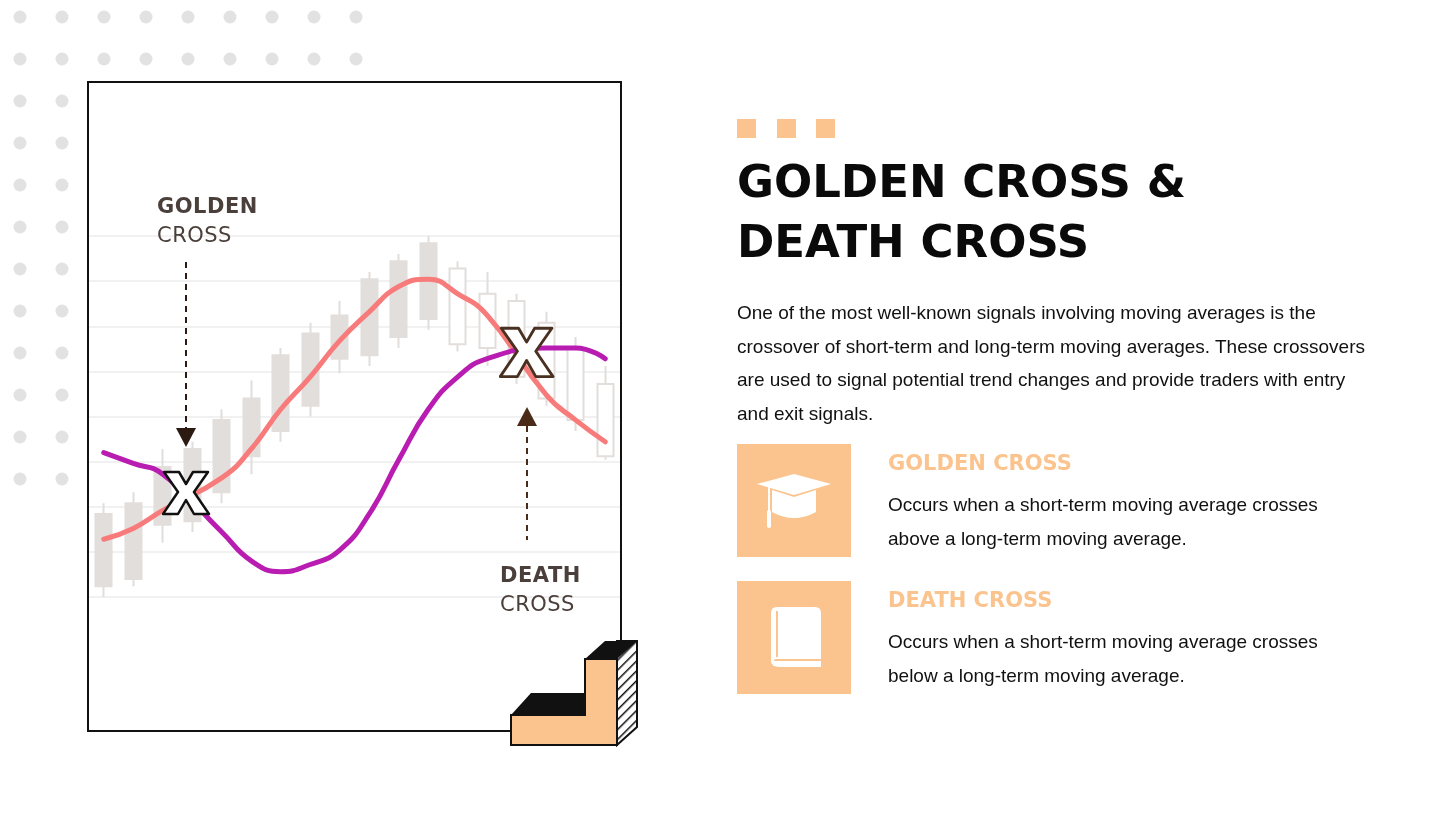 The image size is (1445, 813). What do you see at coordinates (1051, 363) in the screenshot?
I see `text: One of the most well-known signals involving moving averages is the crossover of short-term and long-term moving averages. These crossovers are used to signal potential trend changes and provide traders with entry and exit signals.` at bounding box center [1051, 363].